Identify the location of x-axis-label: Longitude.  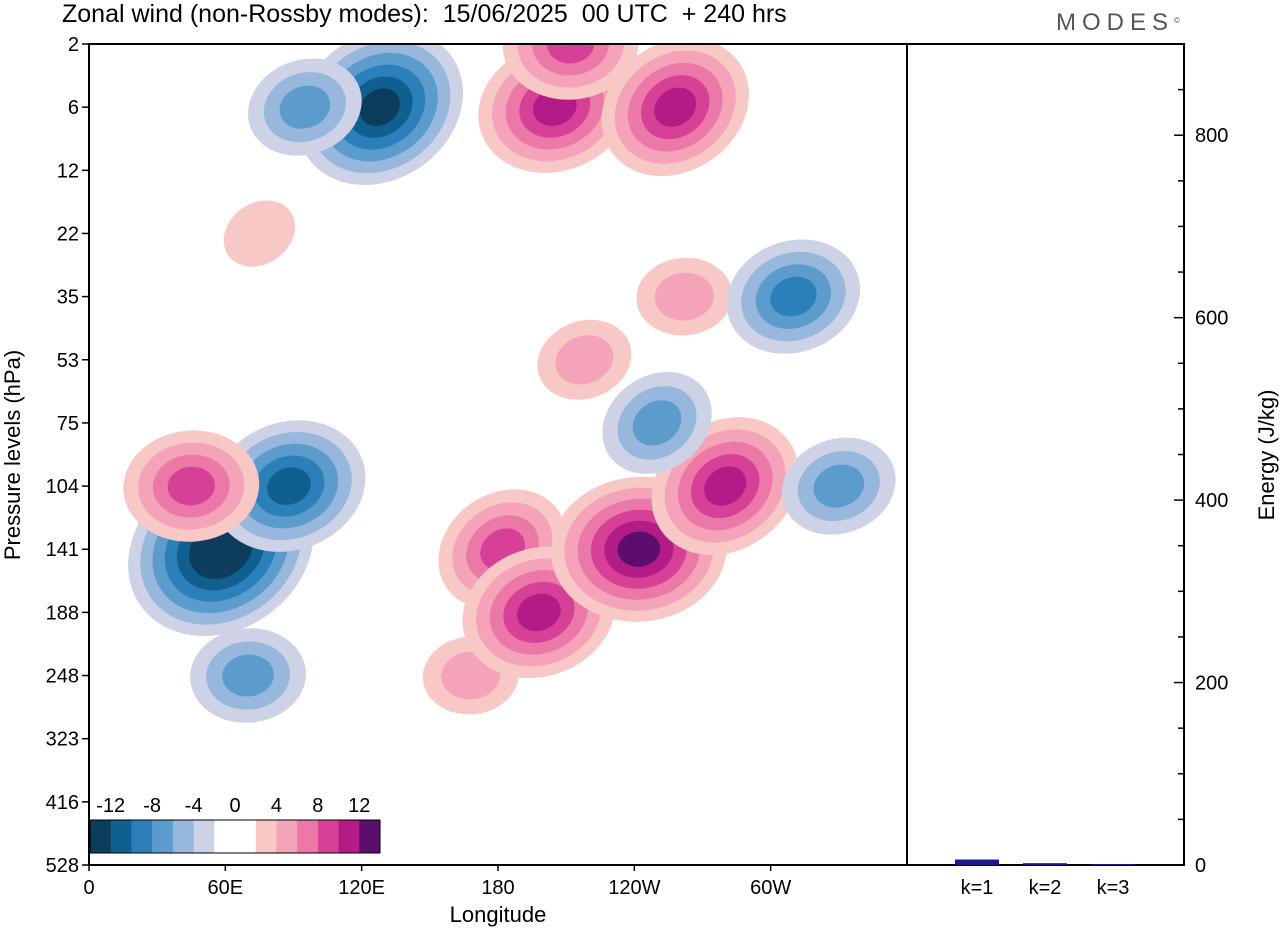
(498, 914).